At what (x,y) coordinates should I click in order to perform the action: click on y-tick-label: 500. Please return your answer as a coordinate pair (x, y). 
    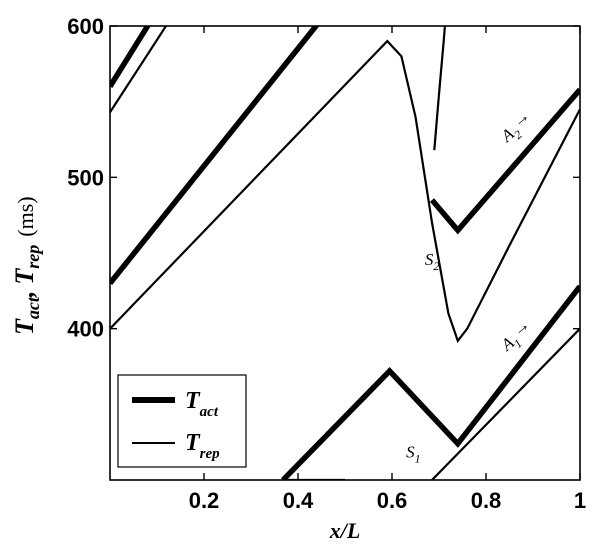
    Looking at the image, I should click on (85, 177).